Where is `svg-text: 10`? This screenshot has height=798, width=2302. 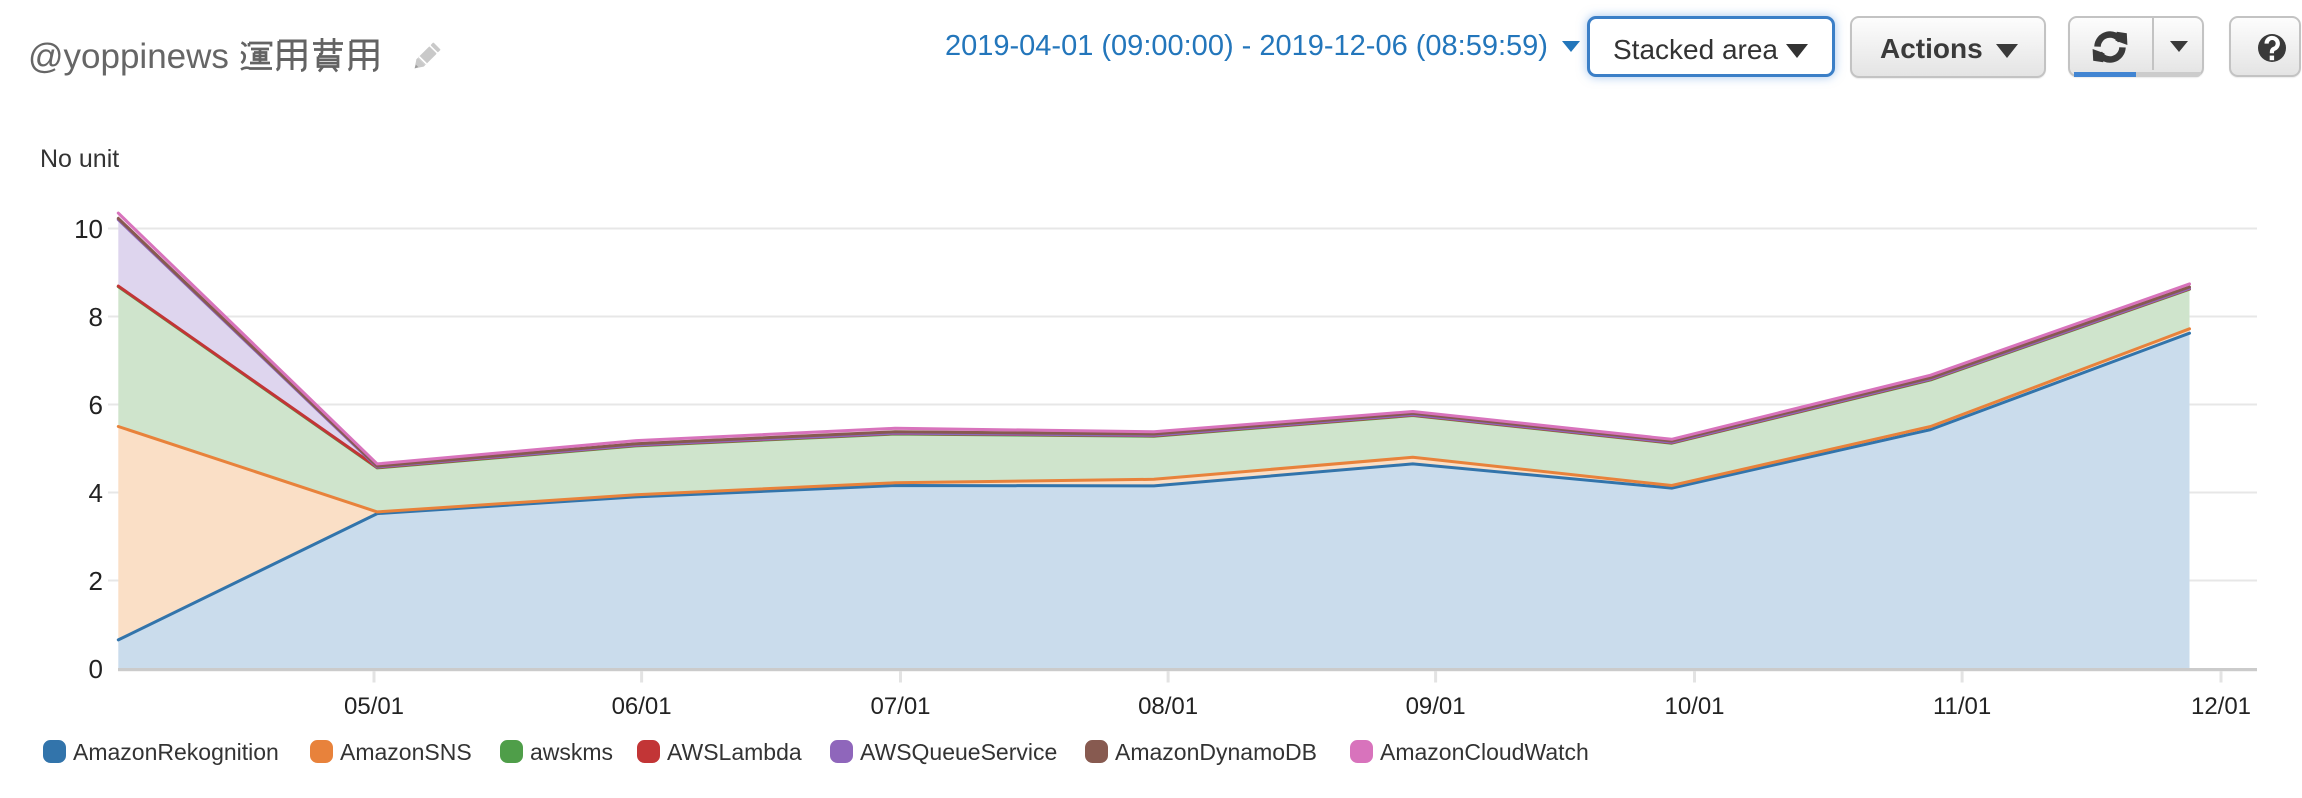
svg-text: 10 is located at coordinates (88, 229).